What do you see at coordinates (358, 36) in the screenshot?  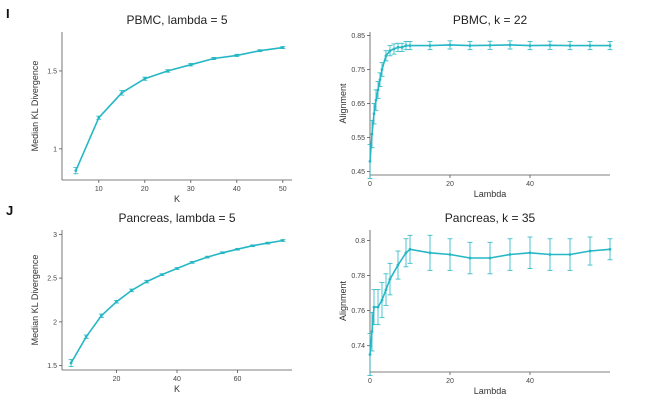 I see `y-tick-label: 0.85` at bounding box center [358, 36].